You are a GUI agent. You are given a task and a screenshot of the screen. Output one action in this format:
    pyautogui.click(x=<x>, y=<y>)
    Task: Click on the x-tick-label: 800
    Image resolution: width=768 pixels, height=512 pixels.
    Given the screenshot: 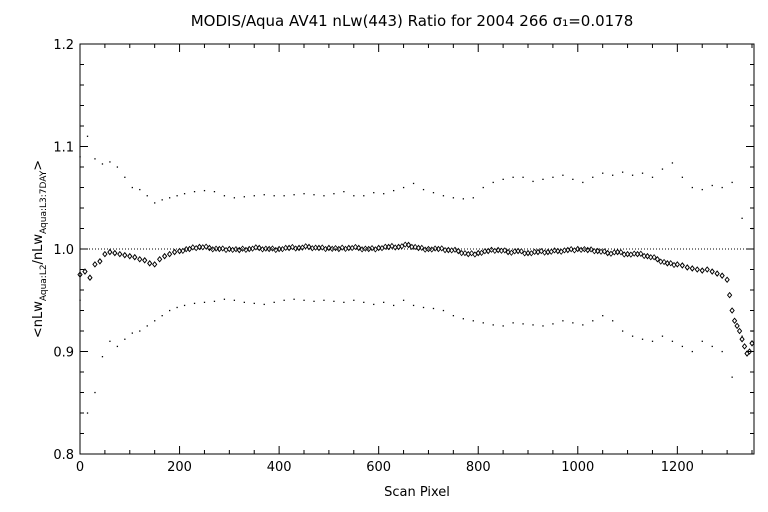 What is the action you would take?
    pyautogui.click(x=478, y=467)
    